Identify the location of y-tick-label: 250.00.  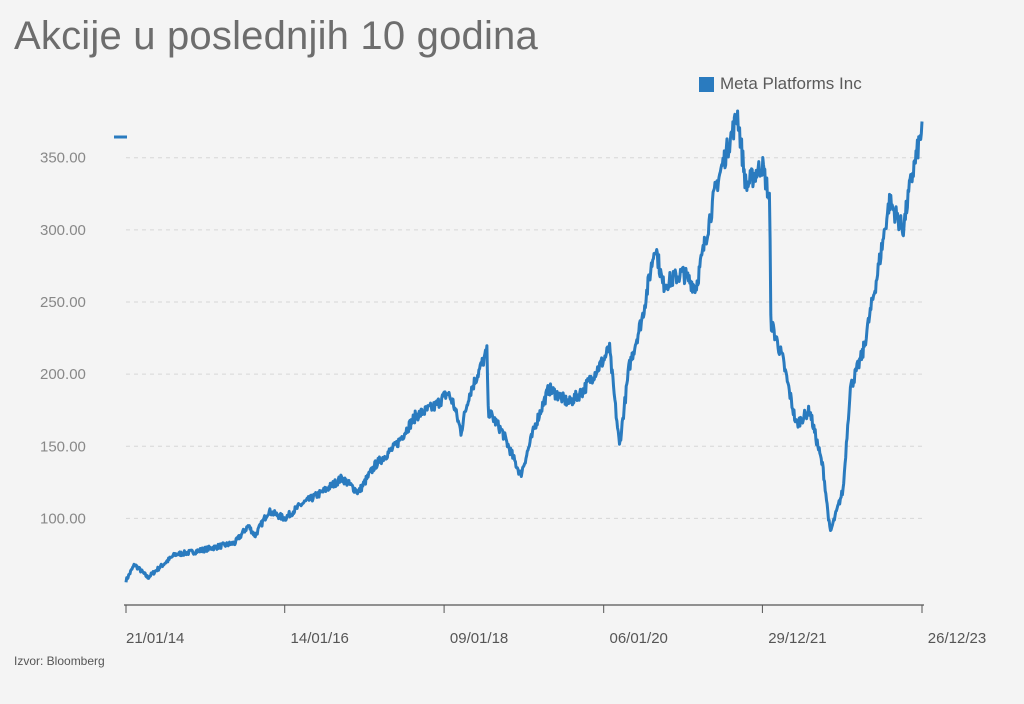
(63, 302).